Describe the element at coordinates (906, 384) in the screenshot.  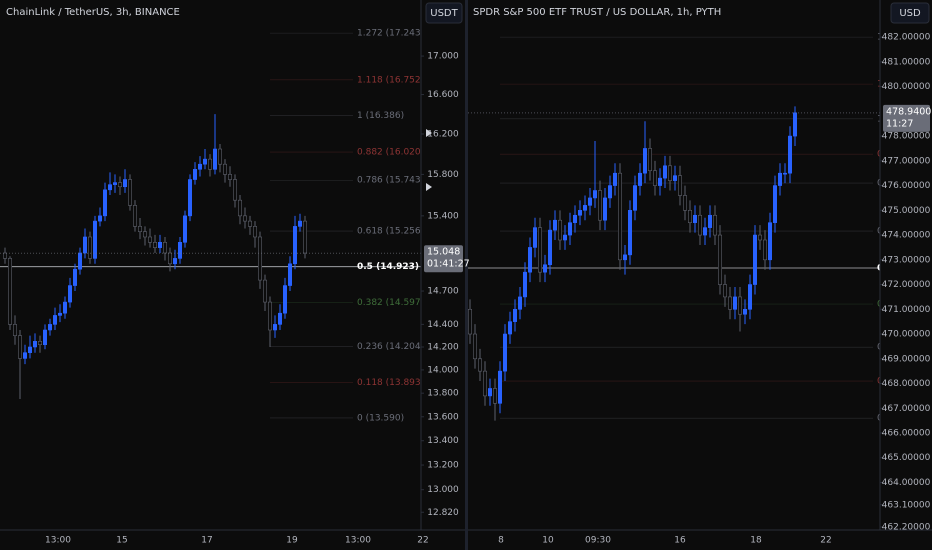
I see `y-tick-label: 468.00000` at that location.